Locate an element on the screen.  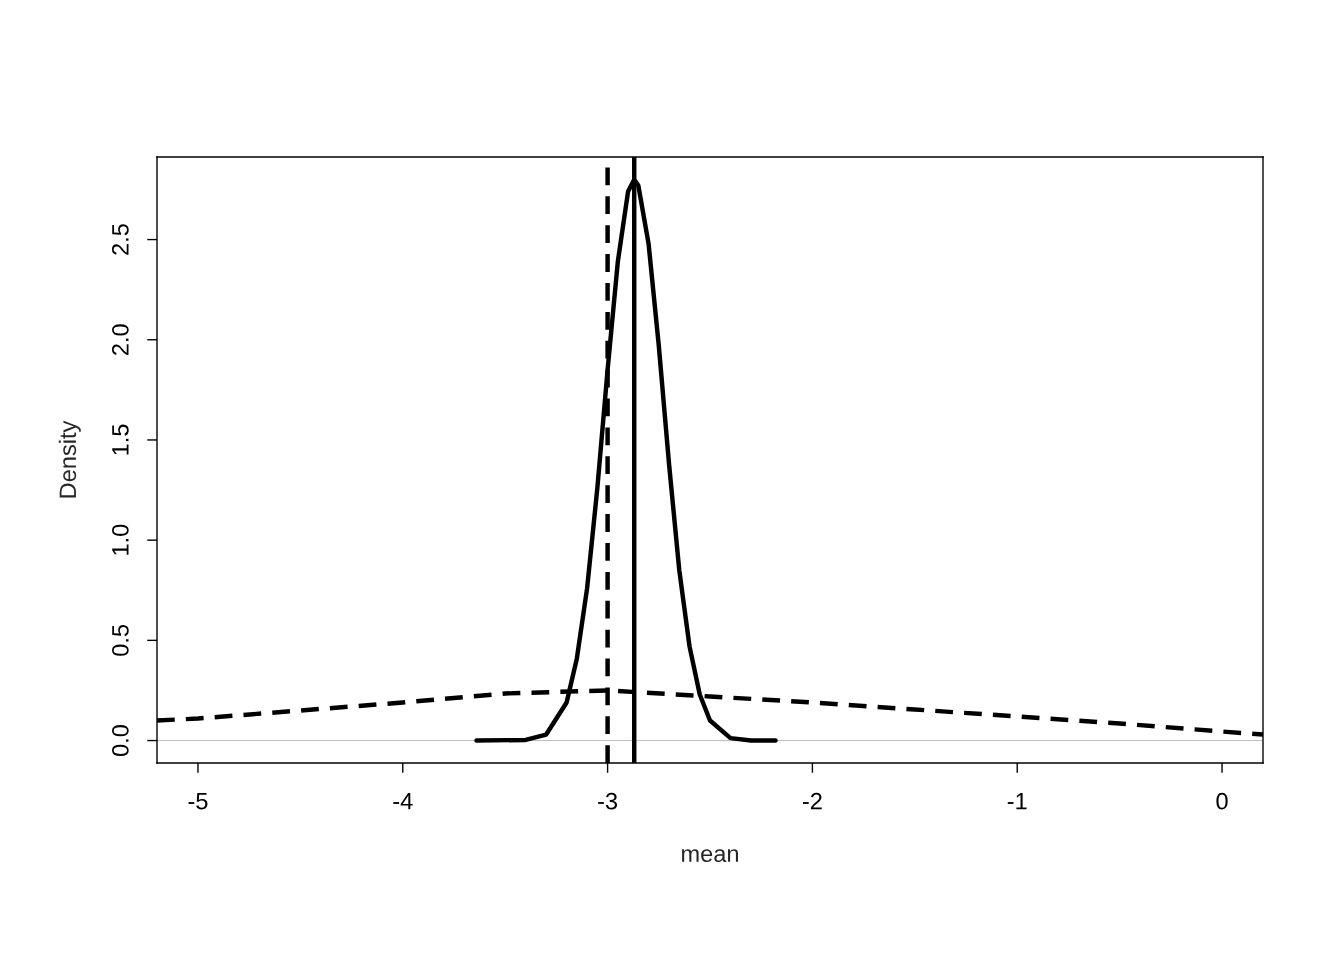
y-tick-label: 0.5 is located at coordinates (120, 640).